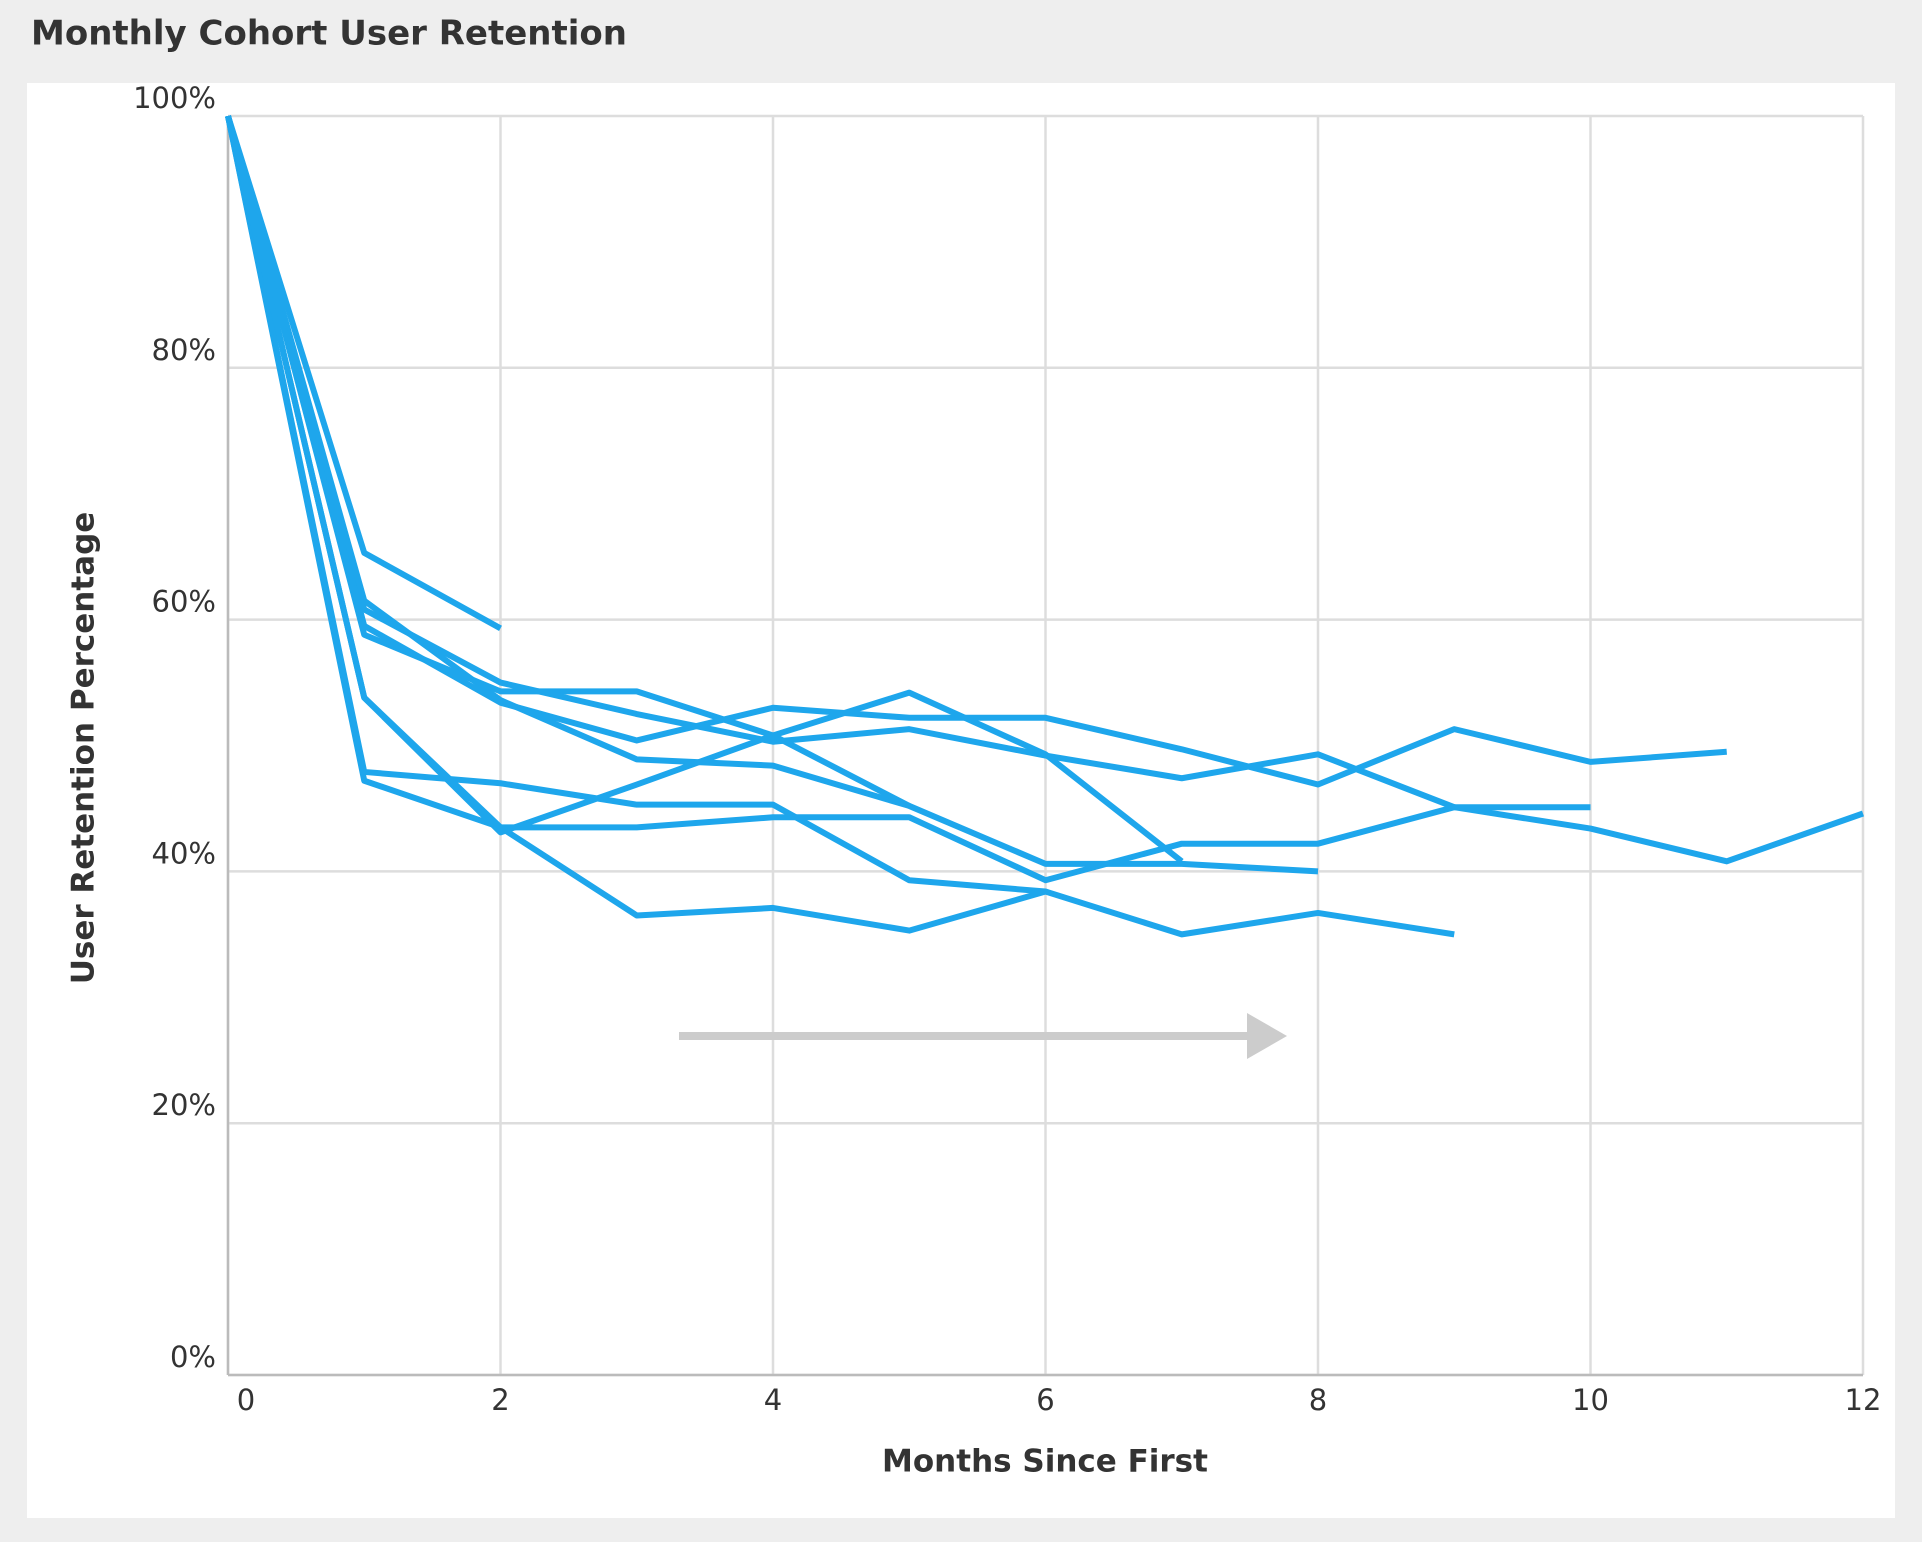 Image resolution: width=1922 pixels, height=1542 pixels. What do you see at coordinates (1267, 1036) in the screenshot?
I see `arrow-head` at bounding box center [1267, 1036].